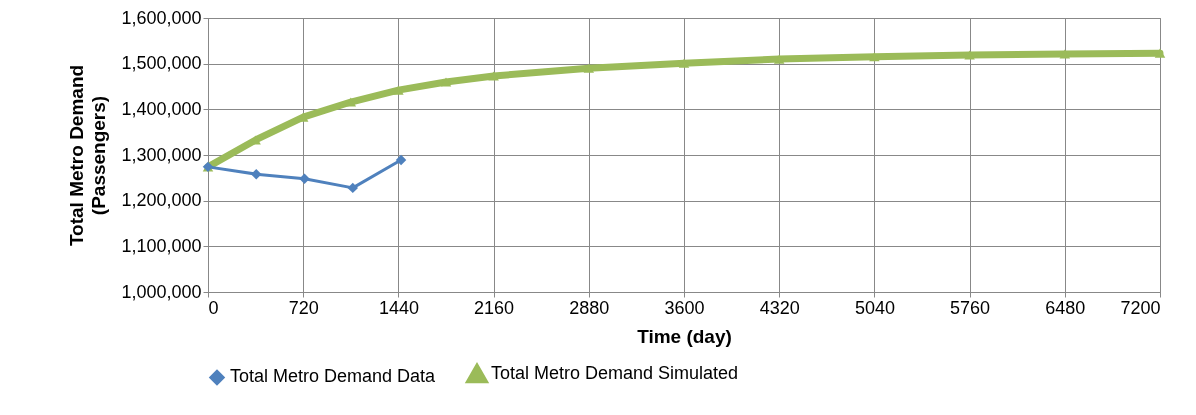 This screenshot has height=415, width=1196. I want to click on legend-label: Total Metro Demand Data, so click(333, 376).